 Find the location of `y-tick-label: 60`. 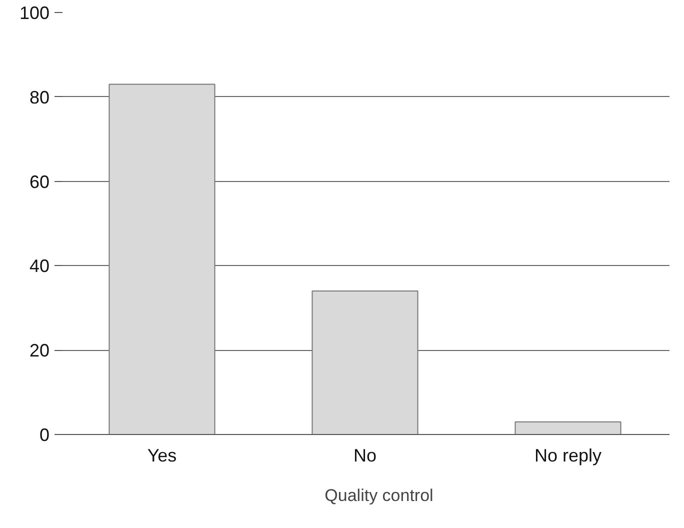

y-tick-label: 60 is located at coordinates (39, 182).